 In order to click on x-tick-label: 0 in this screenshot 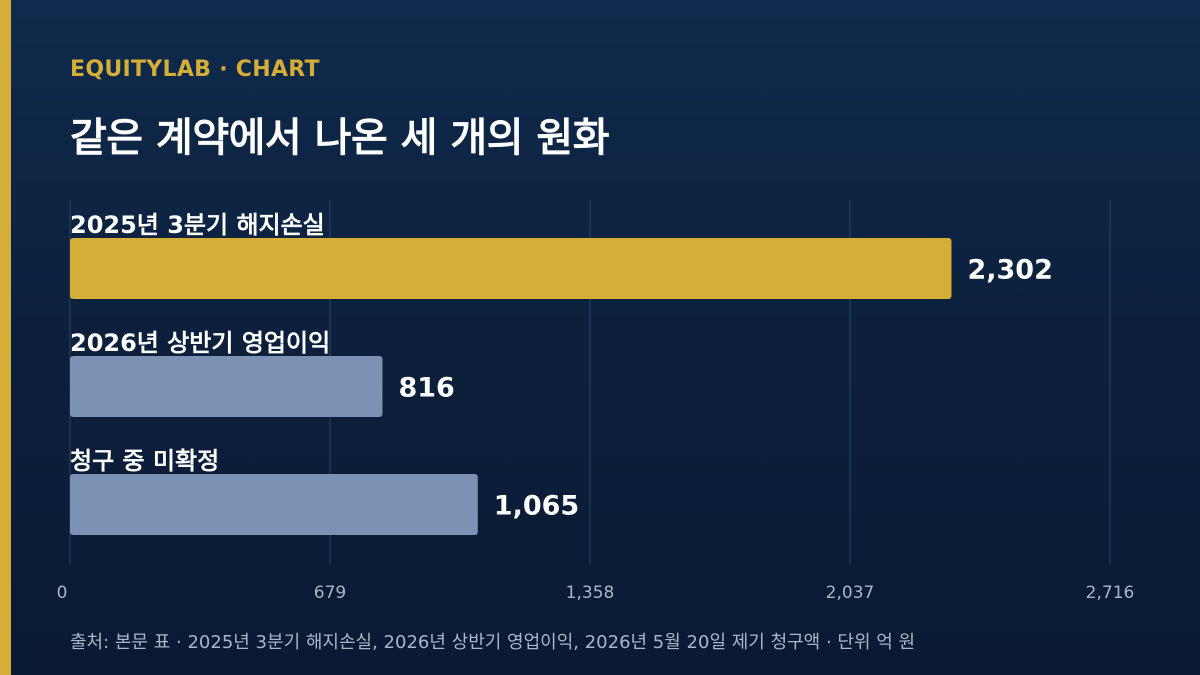, I will do `click(62, 593)`.